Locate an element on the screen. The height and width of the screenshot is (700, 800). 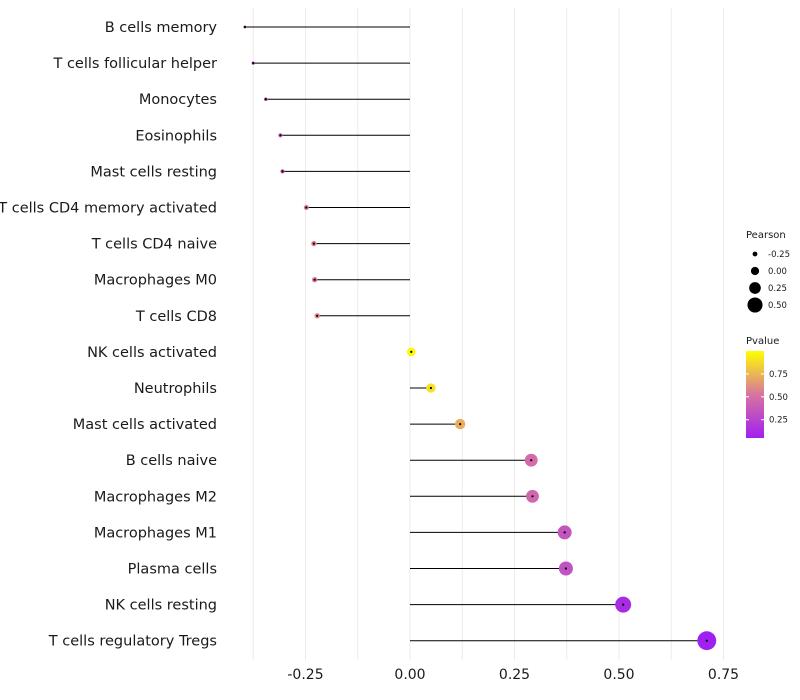
category-label: NK cells resting is located at coordinates (161, 606).